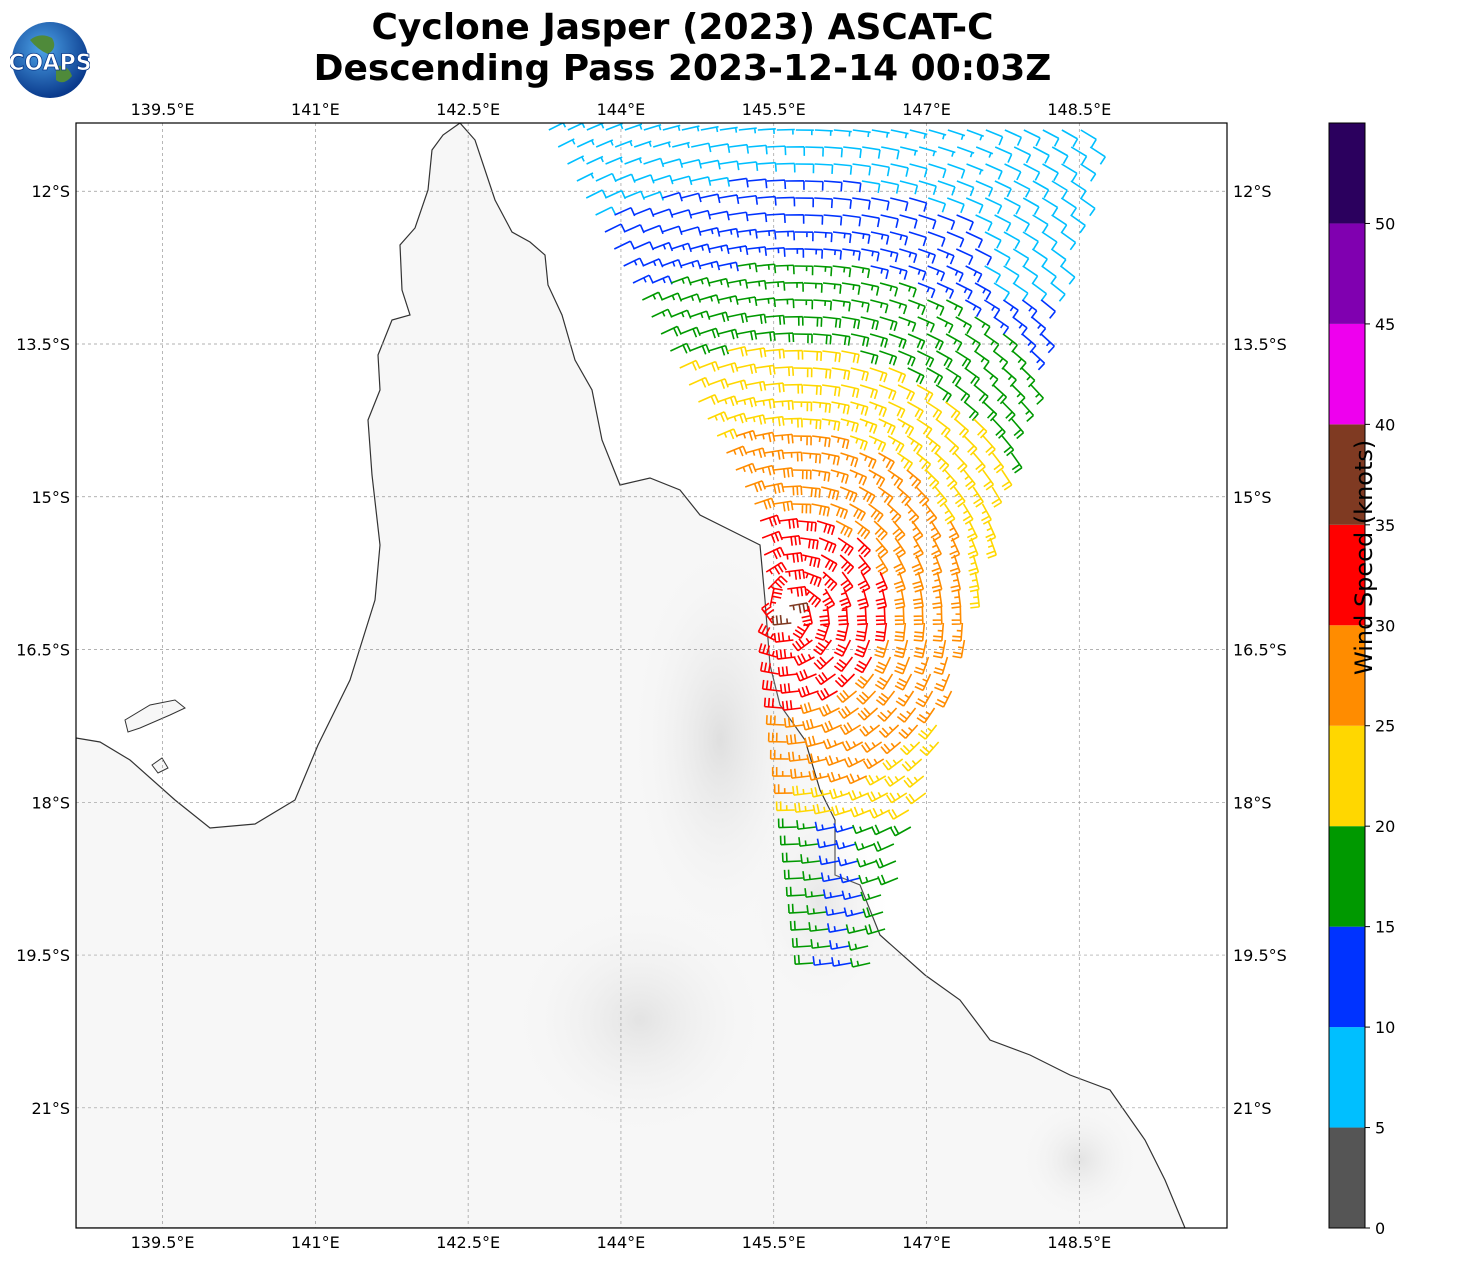  Describe the element at coordinates (1252, 802) in the screenshot. I see `lat-tick-label-right: 18°S` at that location.